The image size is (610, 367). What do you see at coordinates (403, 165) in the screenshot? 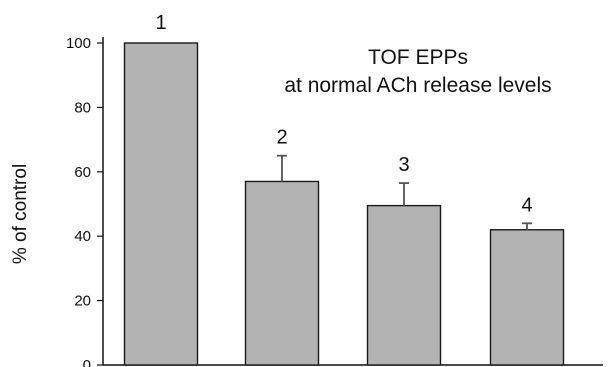
I see `bar-label-3: 3` at bounding box center [403, 165].